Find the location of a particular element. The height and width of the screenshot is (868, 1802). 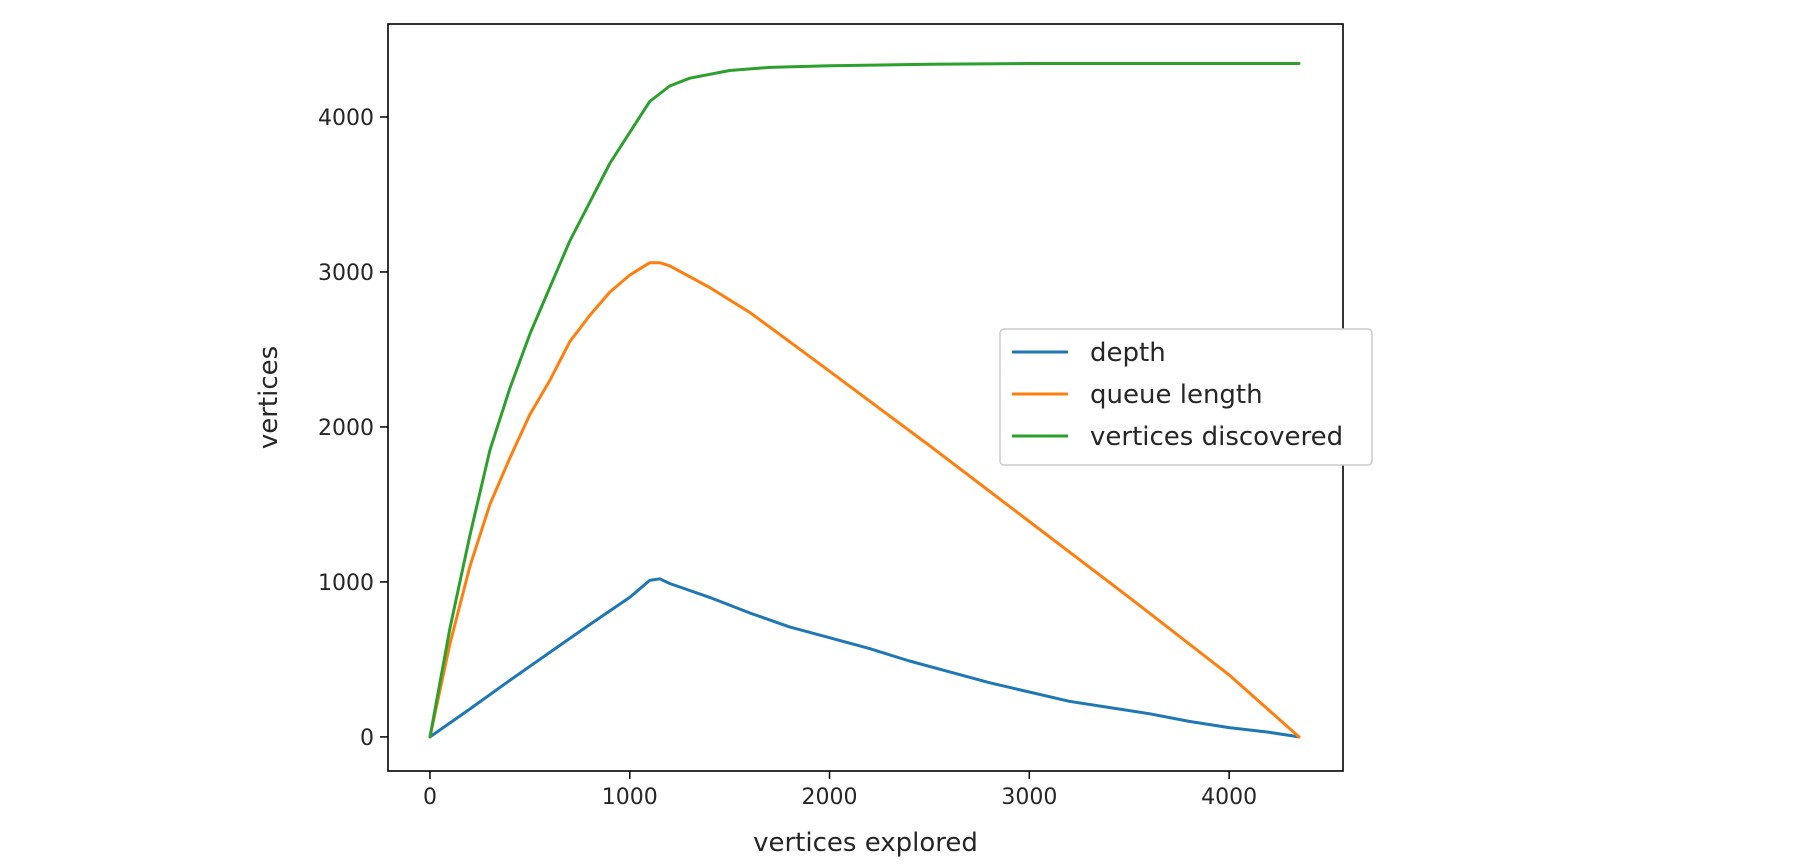

y-tick-label: 1000 is located at coordinates (346, 583).